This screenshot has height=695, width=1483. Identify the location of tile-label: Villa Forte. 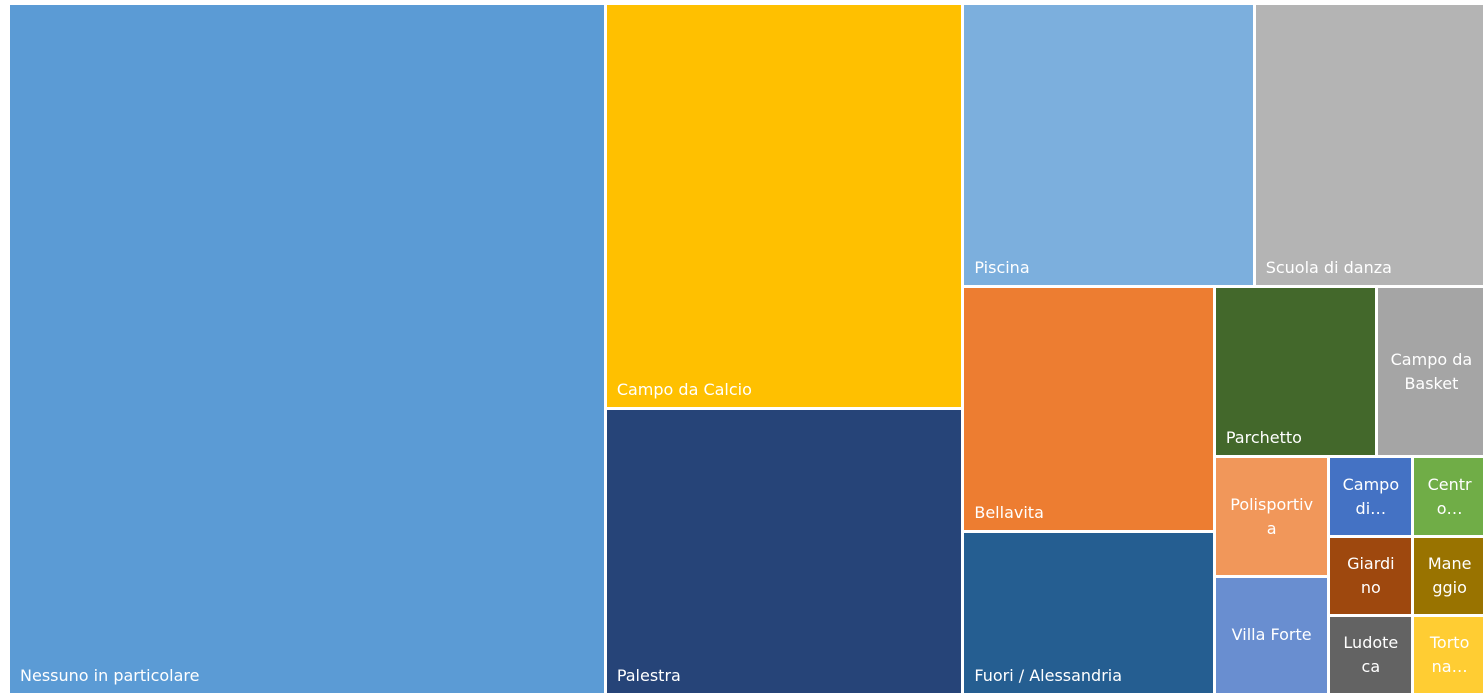
(1271, 635).